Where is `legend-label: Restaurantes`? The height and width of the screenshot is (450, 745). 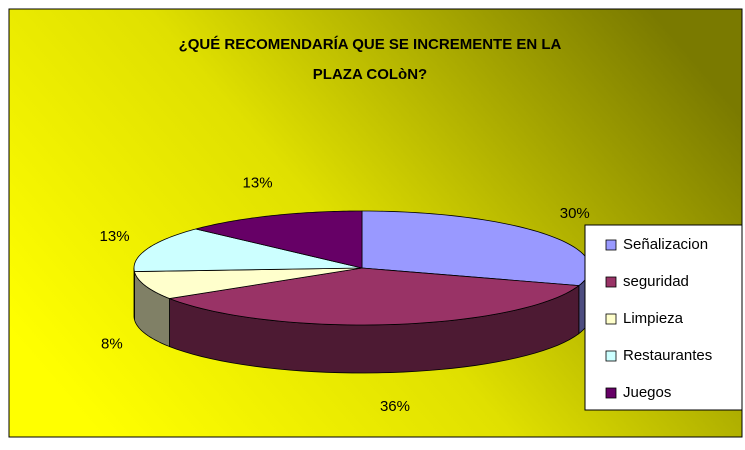
legend-label: Restaurantes is located at coordinates (667, 355).